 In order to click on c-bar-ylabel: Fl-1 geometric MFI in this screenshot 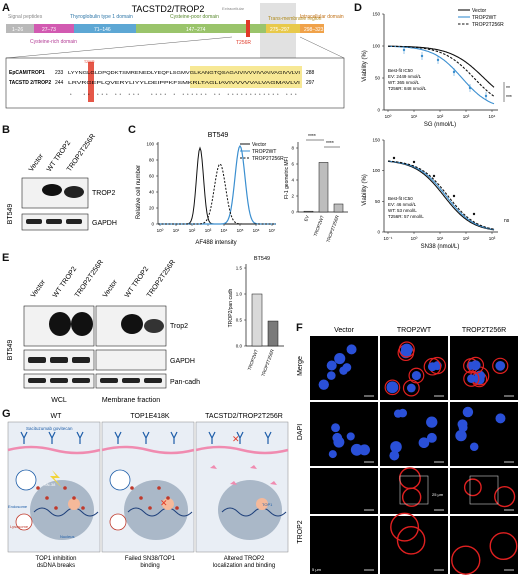, I will do `click(287, 178)`.